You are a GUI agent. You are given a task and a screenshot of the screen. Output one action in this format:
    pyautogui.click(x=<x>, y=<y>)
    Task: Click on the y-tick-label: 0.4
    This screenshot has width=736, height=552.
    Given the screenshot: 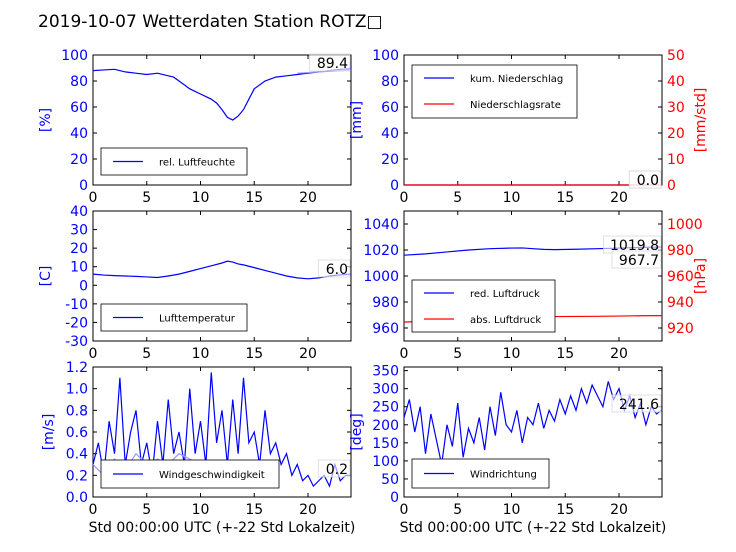 What is the action you would take?
    pyautogui.click(x=77, y=455)
    